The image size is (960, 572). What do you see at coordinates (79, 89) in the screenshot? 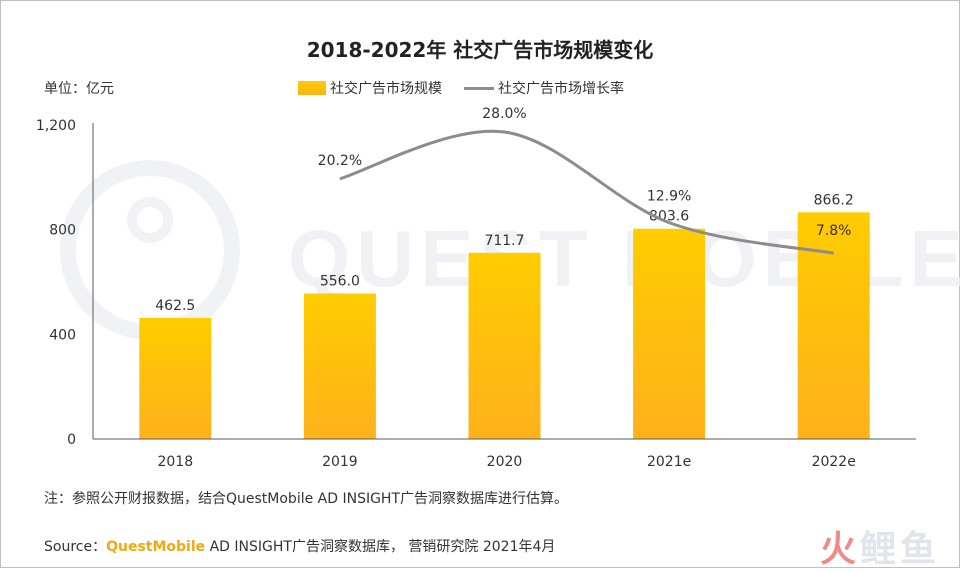
I see `unit-label: 单位：亿元` at bounding box center [79, 89].